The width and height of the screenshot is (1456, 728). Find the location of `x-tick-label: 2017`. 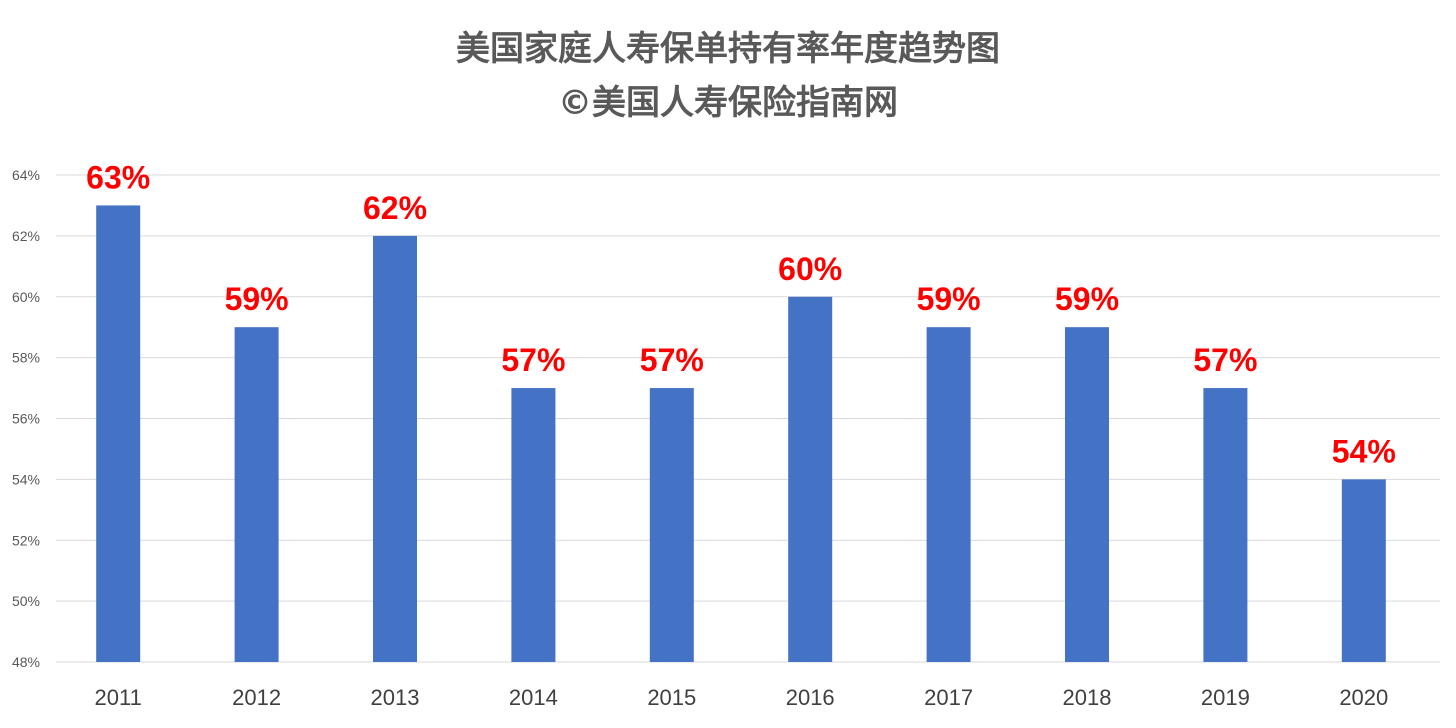

x-tick-label: 2017 is located at coordinates (948, 697).